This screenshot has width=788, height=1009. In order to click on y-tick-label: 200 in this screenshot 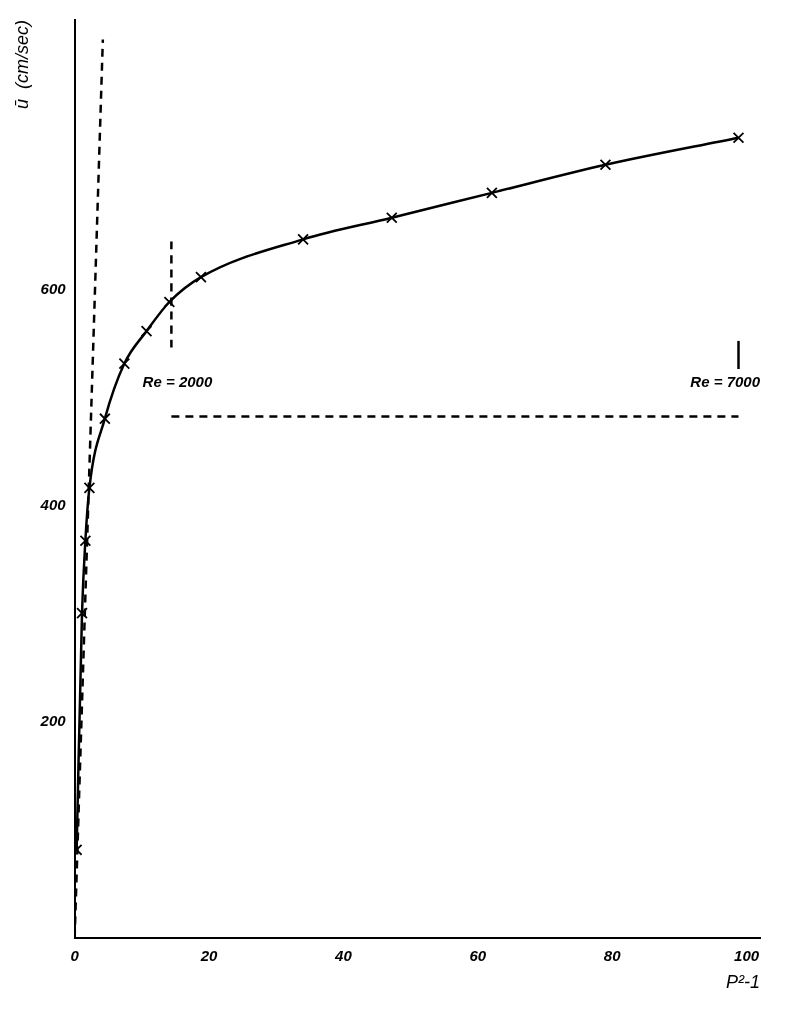, I will do `click(53, 721)`.